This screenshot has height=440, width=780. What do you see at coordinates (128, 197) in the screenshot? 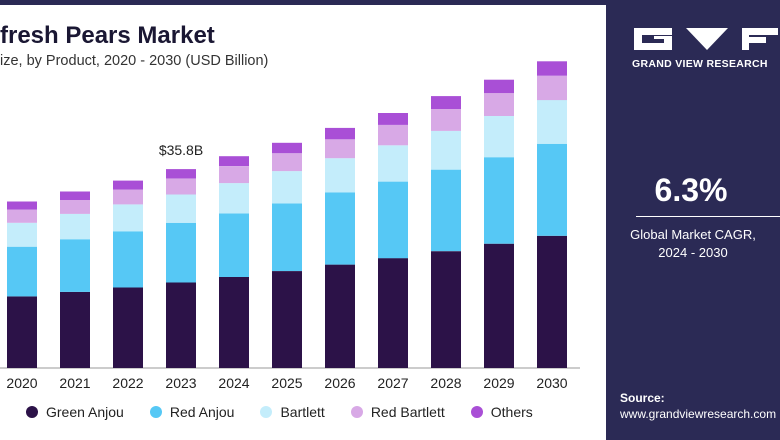
I see `bar-red-bartlett-2022` at bounding box center [128, 197].